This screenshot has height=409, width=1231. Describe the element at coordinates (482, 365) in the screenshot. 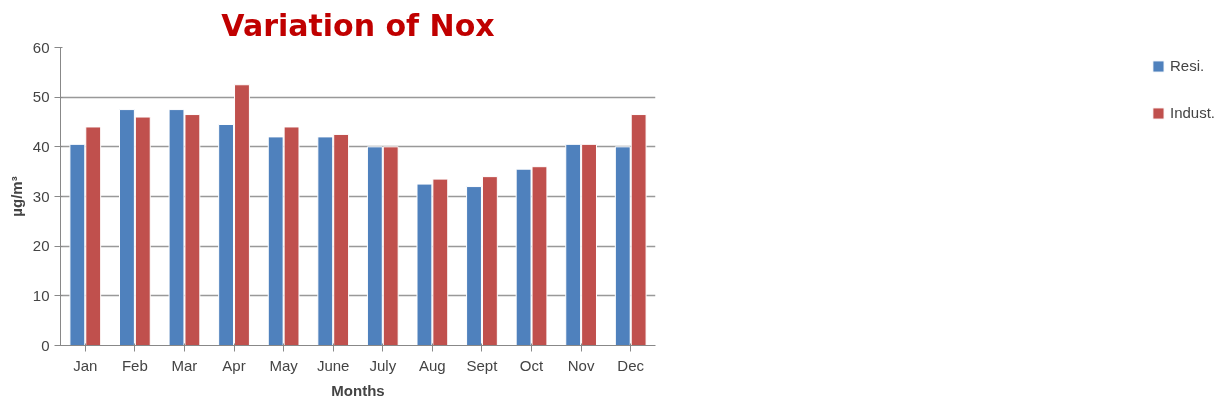

I see `x-tick-label: Sept` at that location.